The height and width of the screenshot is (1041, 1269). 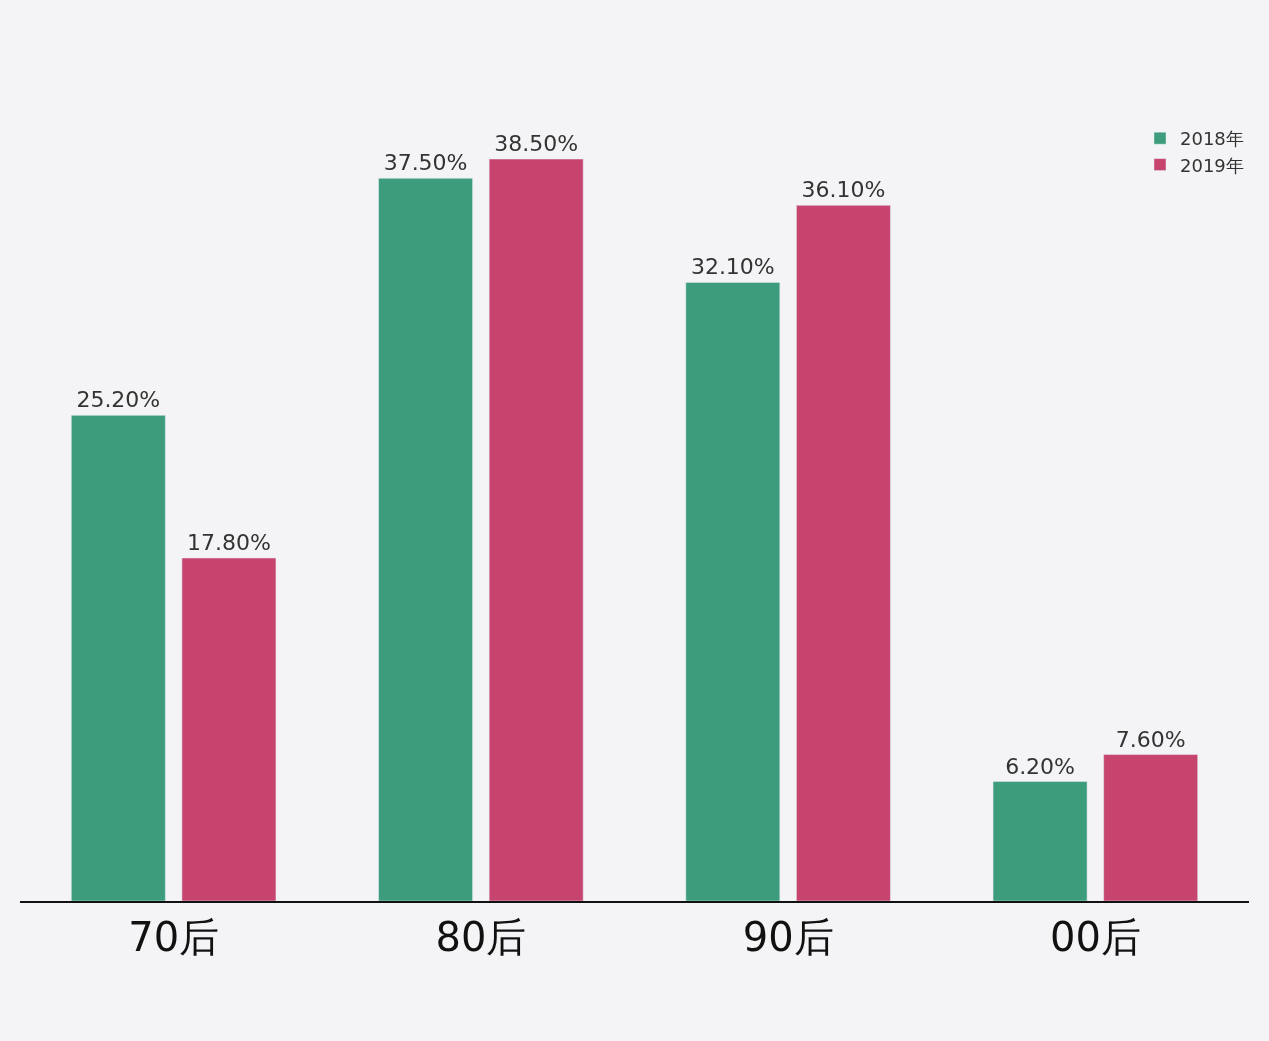 I want to click on data-label: 37.50%, so click(x=425, y=163).